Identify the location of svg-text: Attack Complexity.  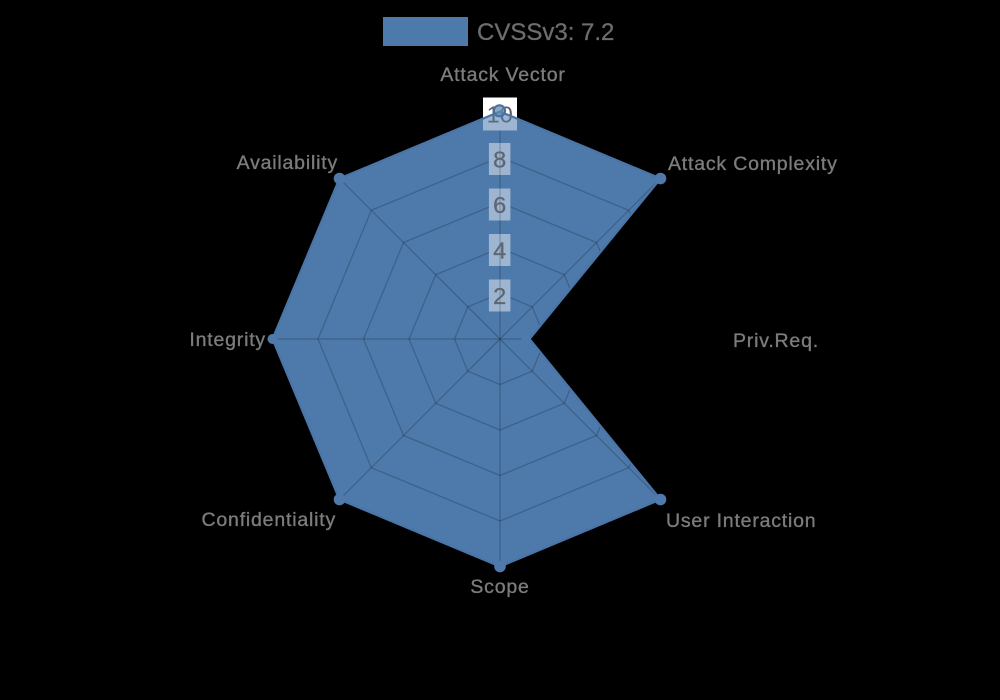
(753, 164).